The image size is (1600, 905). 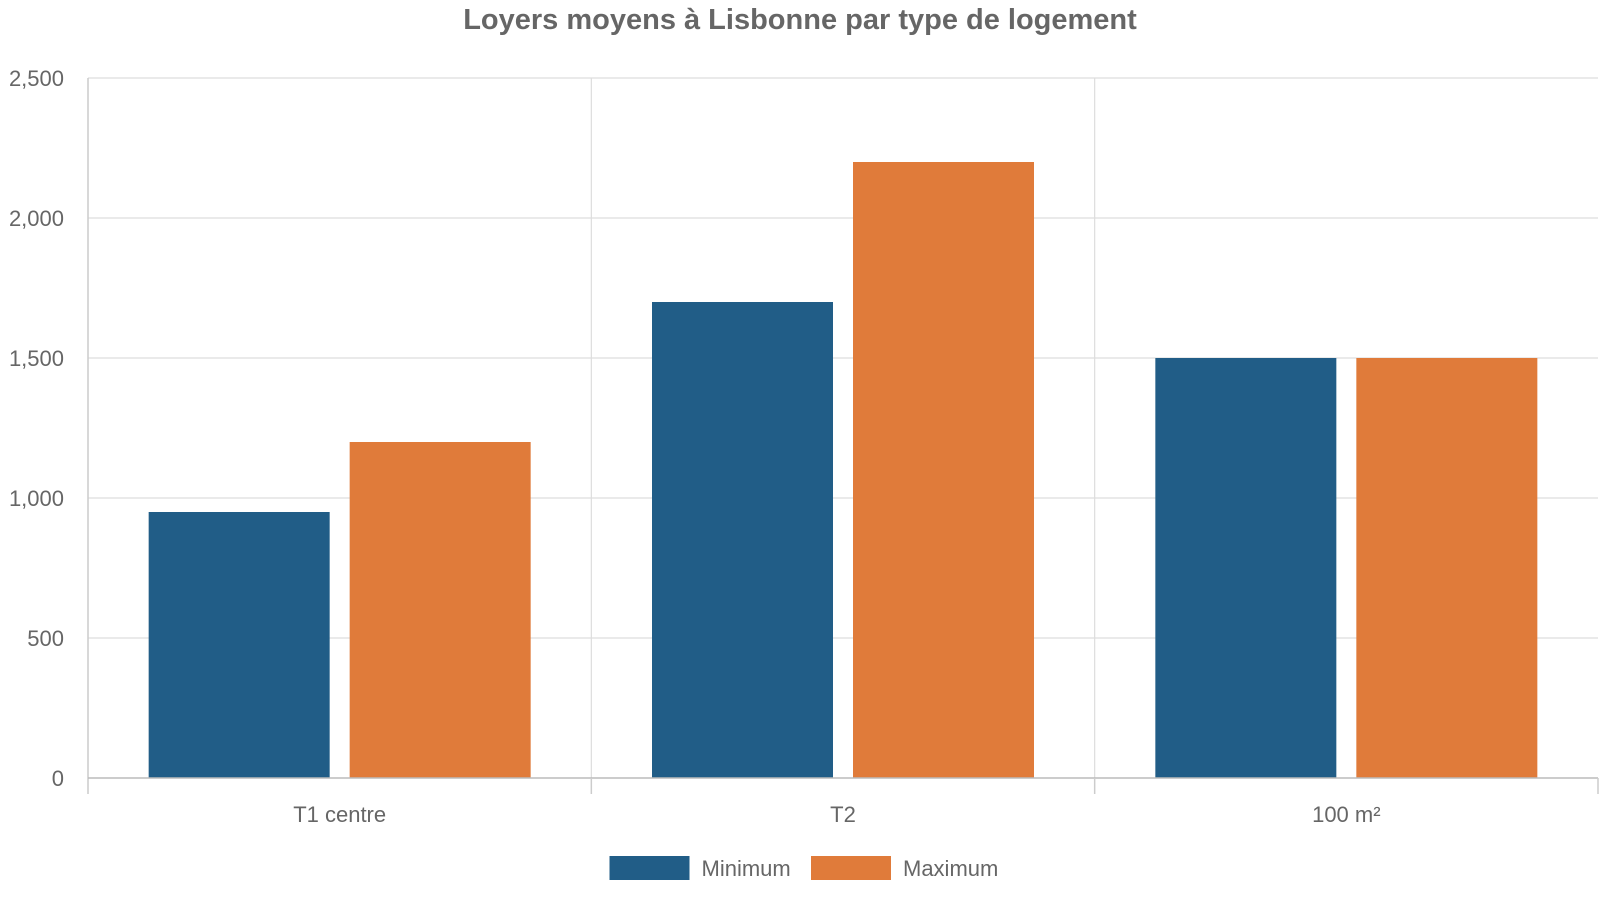 I want to click on y-tick-label: 2,500, so click(x=36, y=78).